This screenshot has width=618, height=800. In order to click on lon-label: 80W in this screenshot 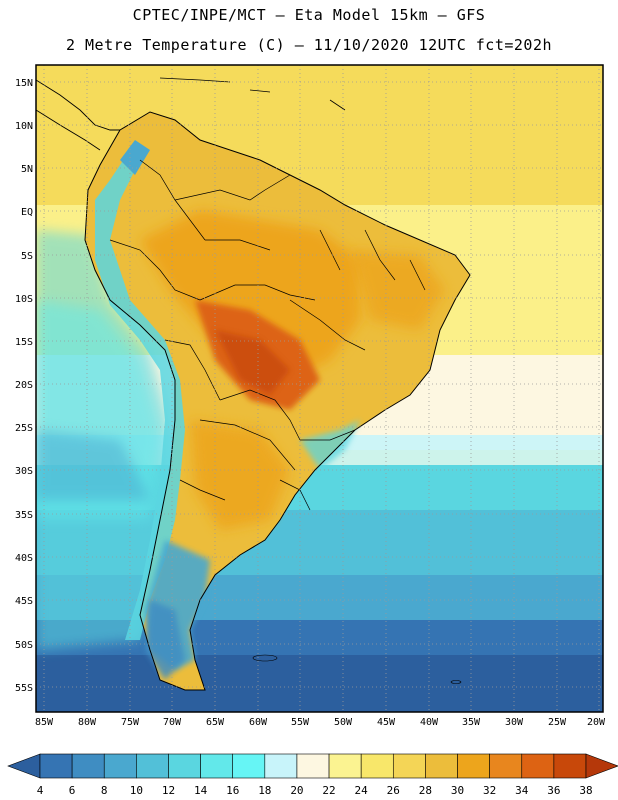, I will do `click(87, 722)`.